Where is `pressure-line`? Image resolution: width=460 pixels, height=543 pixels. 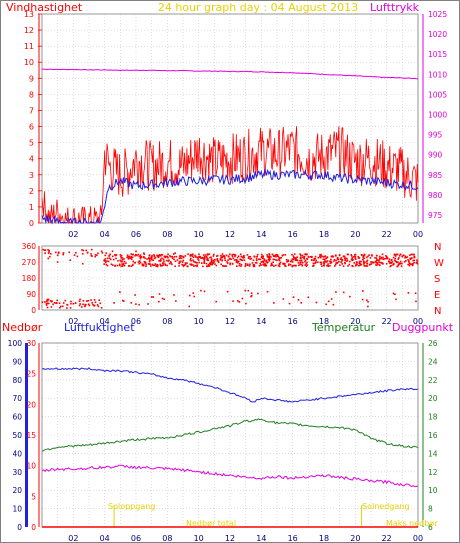
pressure-line is located at coordinates (230, 74).